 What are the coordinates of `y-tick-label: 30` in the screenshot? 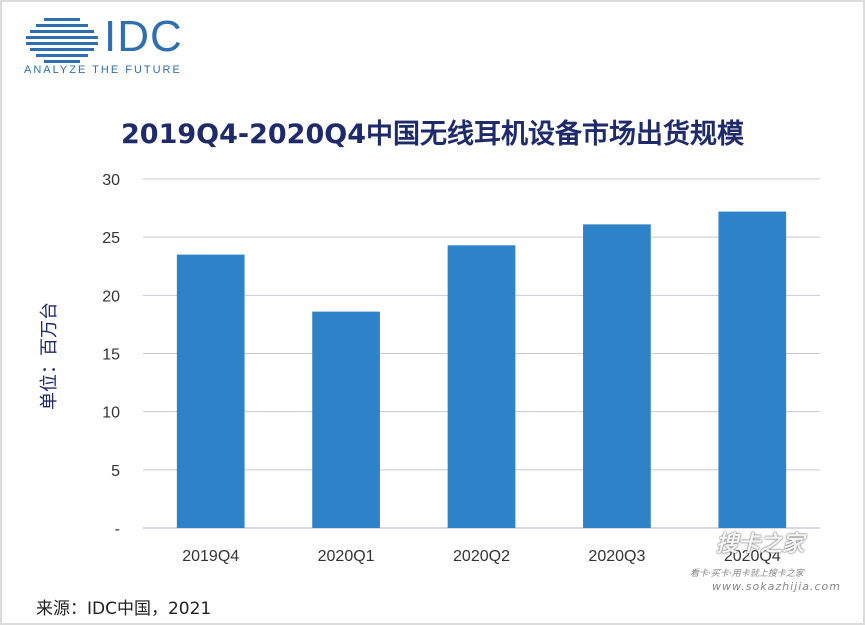 It's located at (111, 180).